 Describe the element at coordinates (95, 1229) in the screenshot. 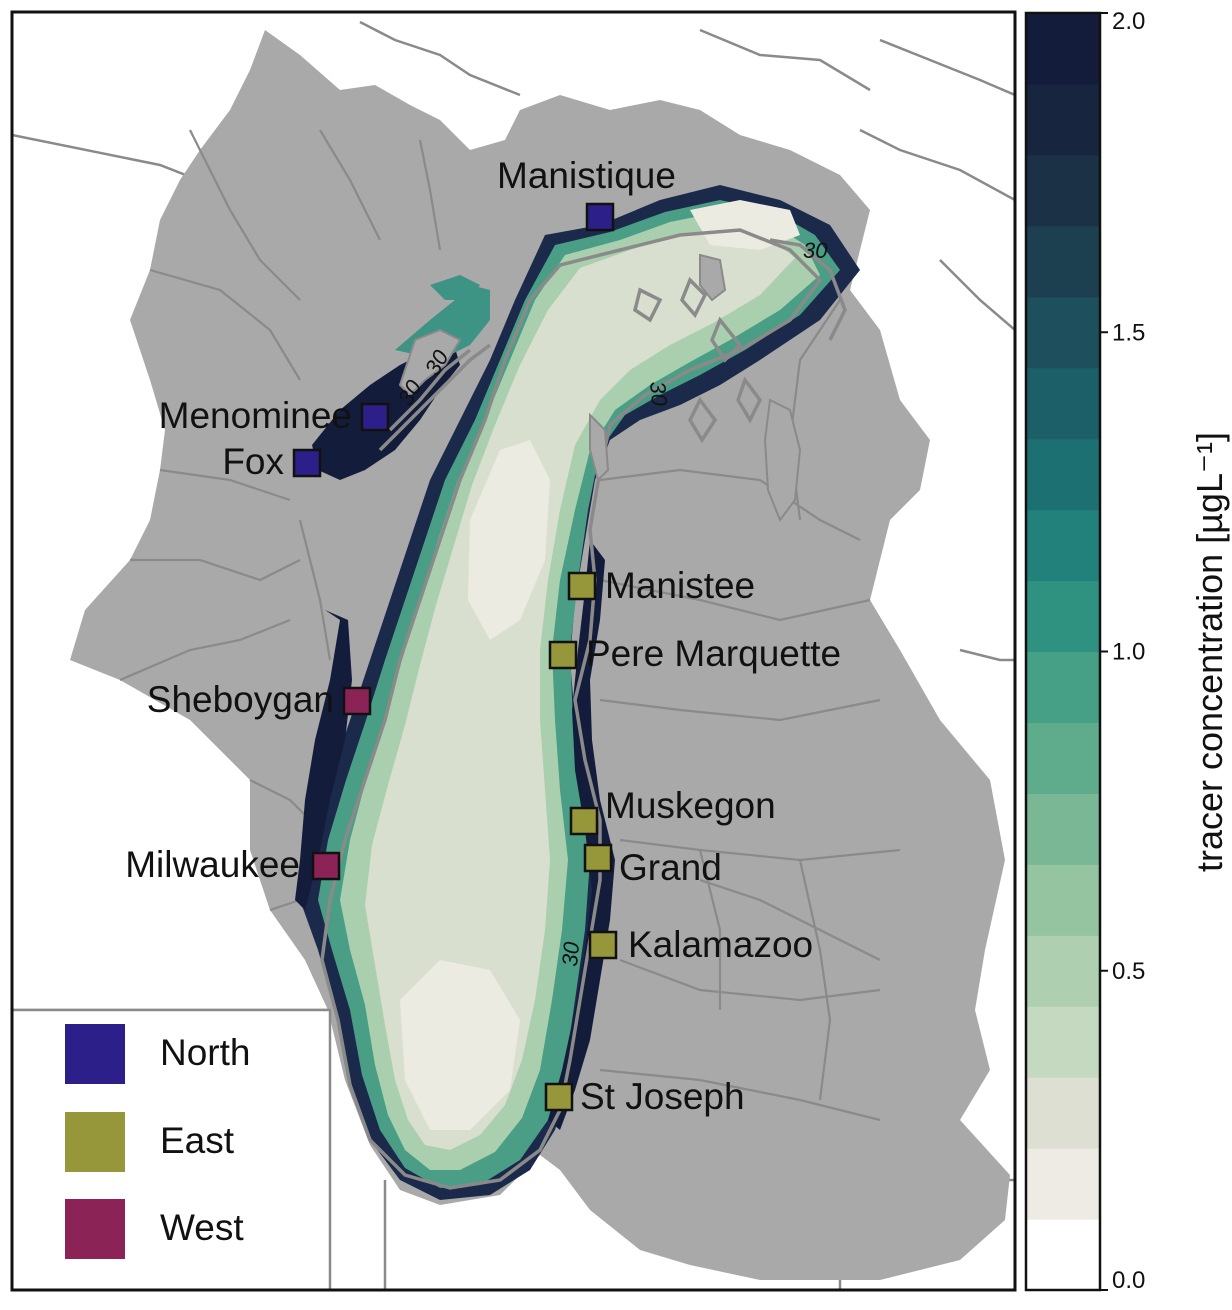

I see `legend-swatch-west` at that location.